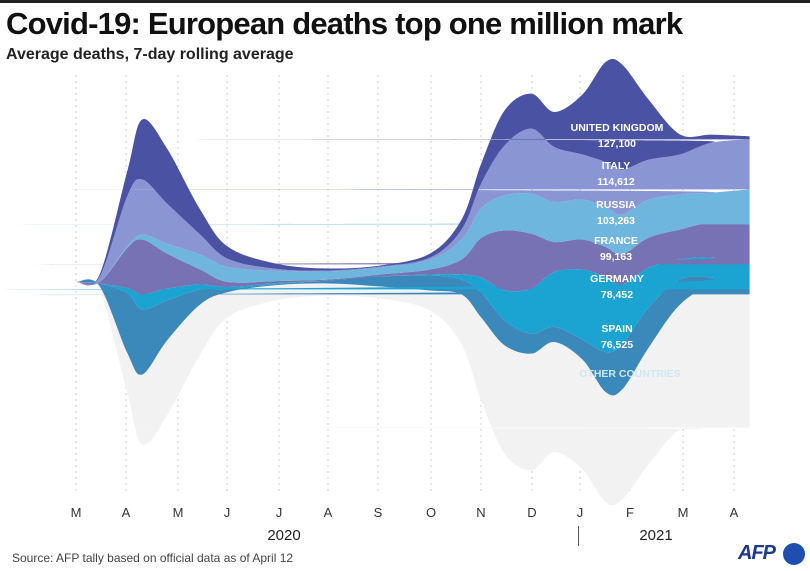 Image resolution: width=810 pixels, height=571 pixels. What do you see at coordinates (616, 249) in the screenshot?
I see `label-france: FRANCE 99,163` at bounding box center [616, 249].